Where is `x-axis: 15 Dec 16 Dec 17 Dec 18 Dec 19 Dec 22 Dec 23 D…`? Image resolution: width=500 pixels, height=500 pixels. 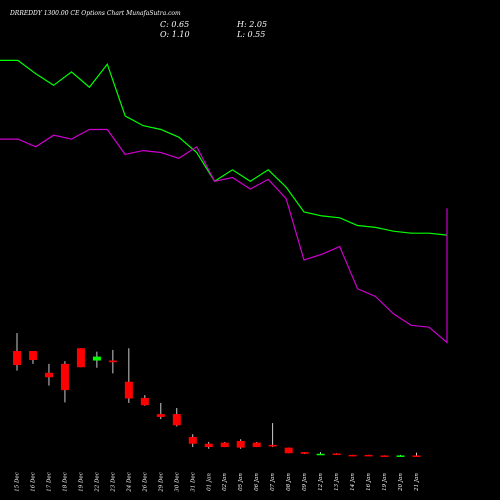
x-axis: 15 Dec 16 Dec 17 Dec 18 Dec 19 Dec 22 Dec 23 D… is located at coordinates (218, 482).